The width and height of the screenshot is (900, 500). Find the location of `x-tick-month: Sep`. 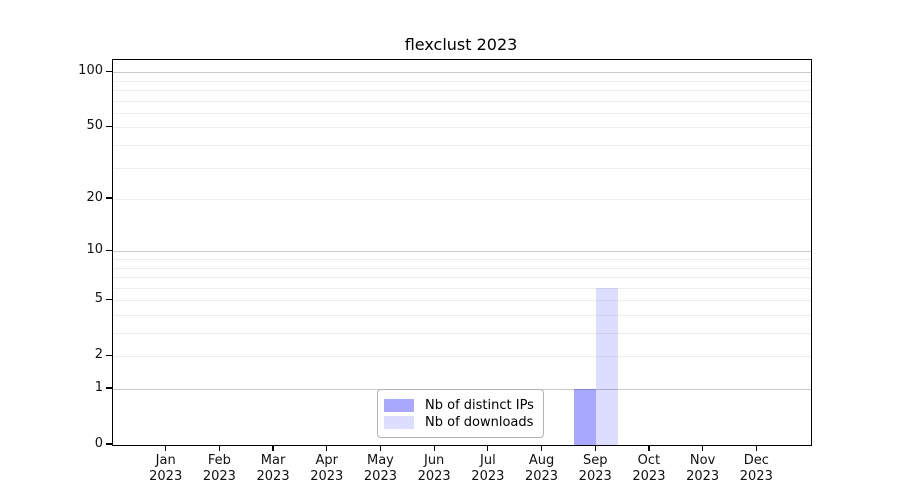

x-tick-month: Sep is located at coordinates (595, 460).